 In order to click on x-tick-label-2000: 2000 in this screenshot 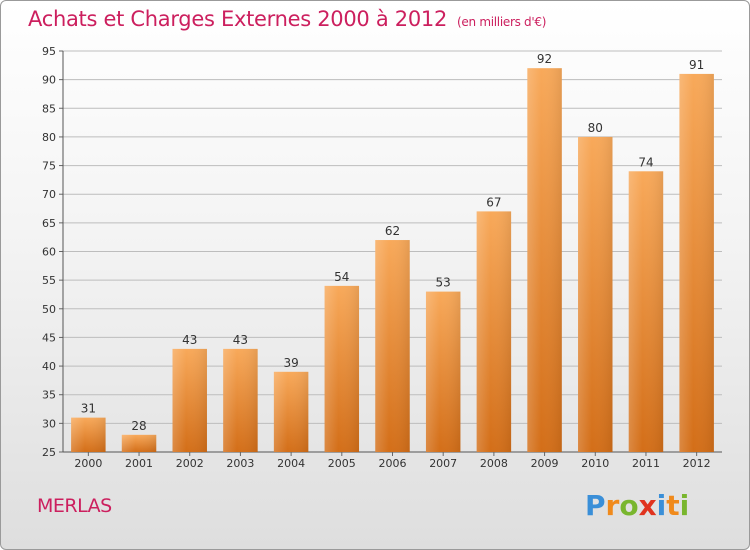, I will do `click(88, 463)`.